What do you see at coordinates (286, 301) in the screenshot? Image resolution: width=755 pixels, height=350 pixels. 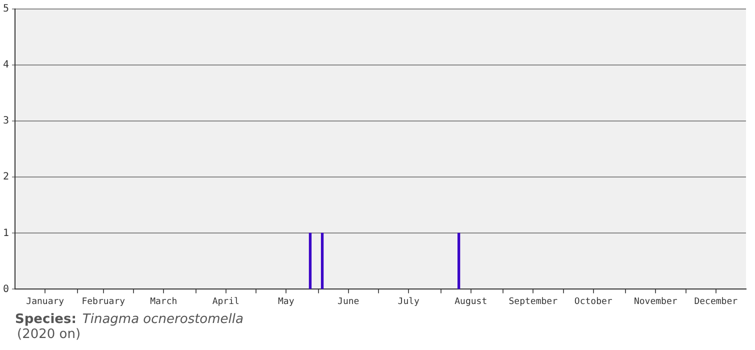 I see `x-tick-label: May` at bounding box center [286, 301].